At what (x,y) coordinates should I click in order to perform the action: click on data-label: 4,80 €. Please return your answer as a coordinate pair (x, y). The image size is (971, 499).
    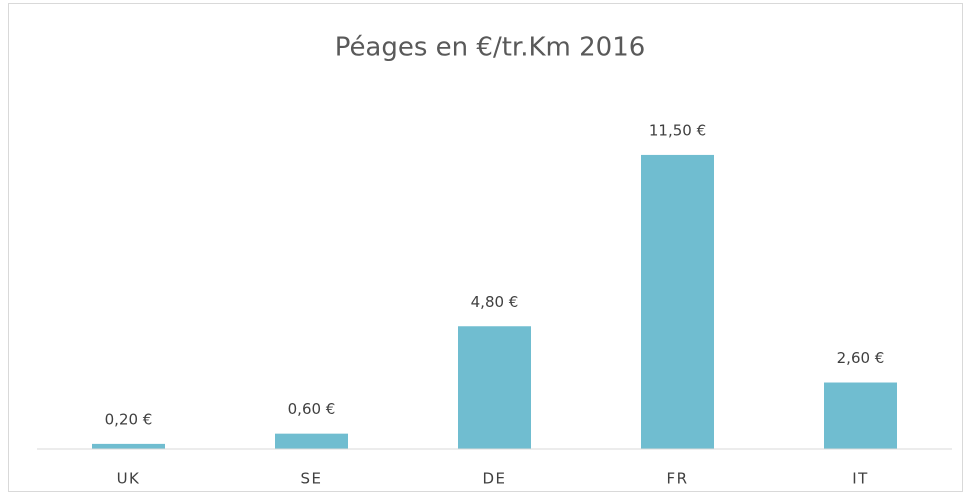
    Looking at the image, I should click on (495, 302).